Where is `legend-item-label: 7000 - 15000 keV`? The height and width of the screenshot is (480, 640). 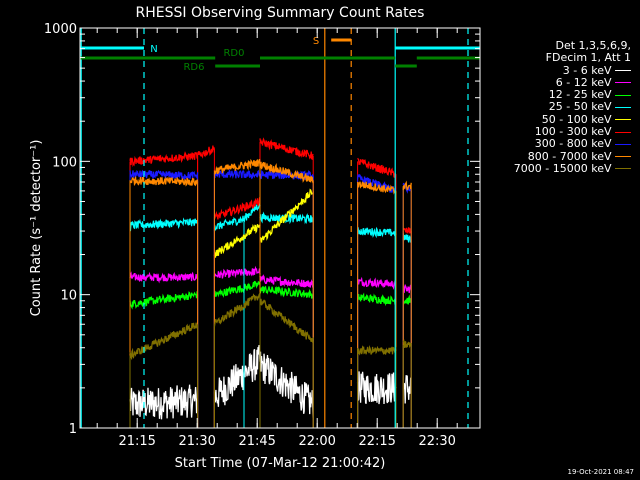
legend-item-label: 7000 - 15000 keV is located at coordinates (564, 168).